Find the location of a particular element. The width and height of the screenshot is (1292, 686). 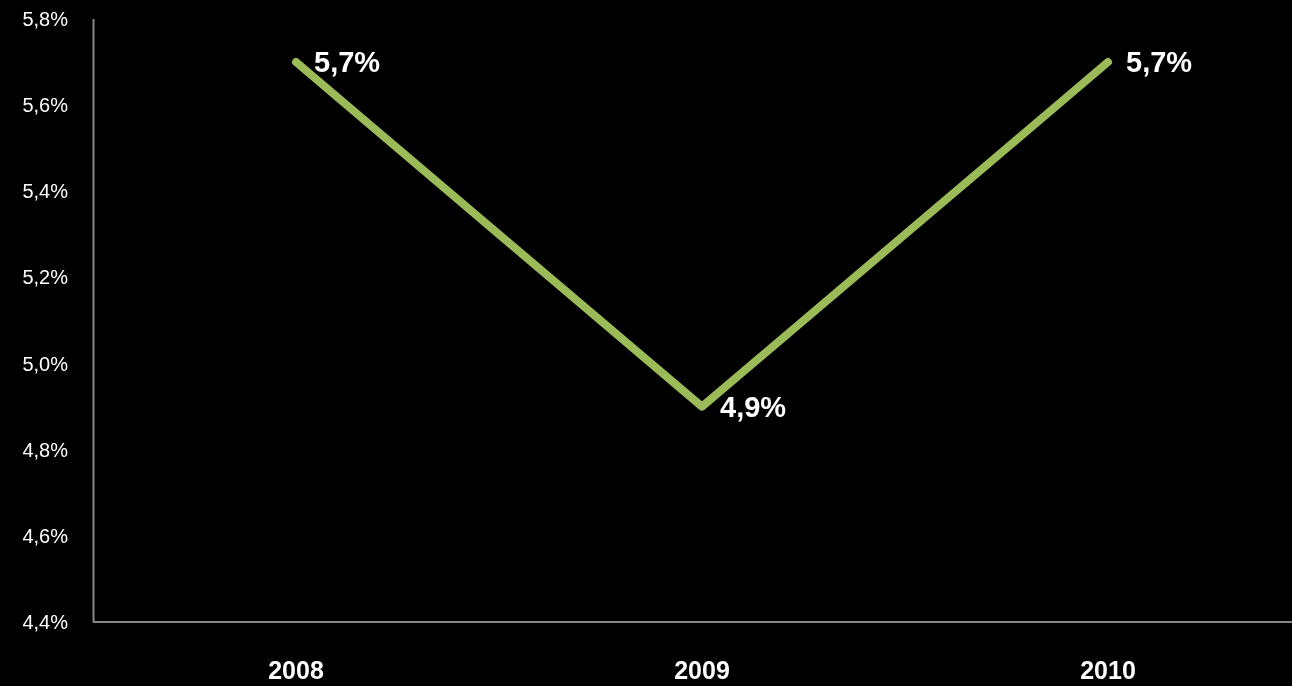

y-tick-label: 5,2% is located at coordinates (45, 277).